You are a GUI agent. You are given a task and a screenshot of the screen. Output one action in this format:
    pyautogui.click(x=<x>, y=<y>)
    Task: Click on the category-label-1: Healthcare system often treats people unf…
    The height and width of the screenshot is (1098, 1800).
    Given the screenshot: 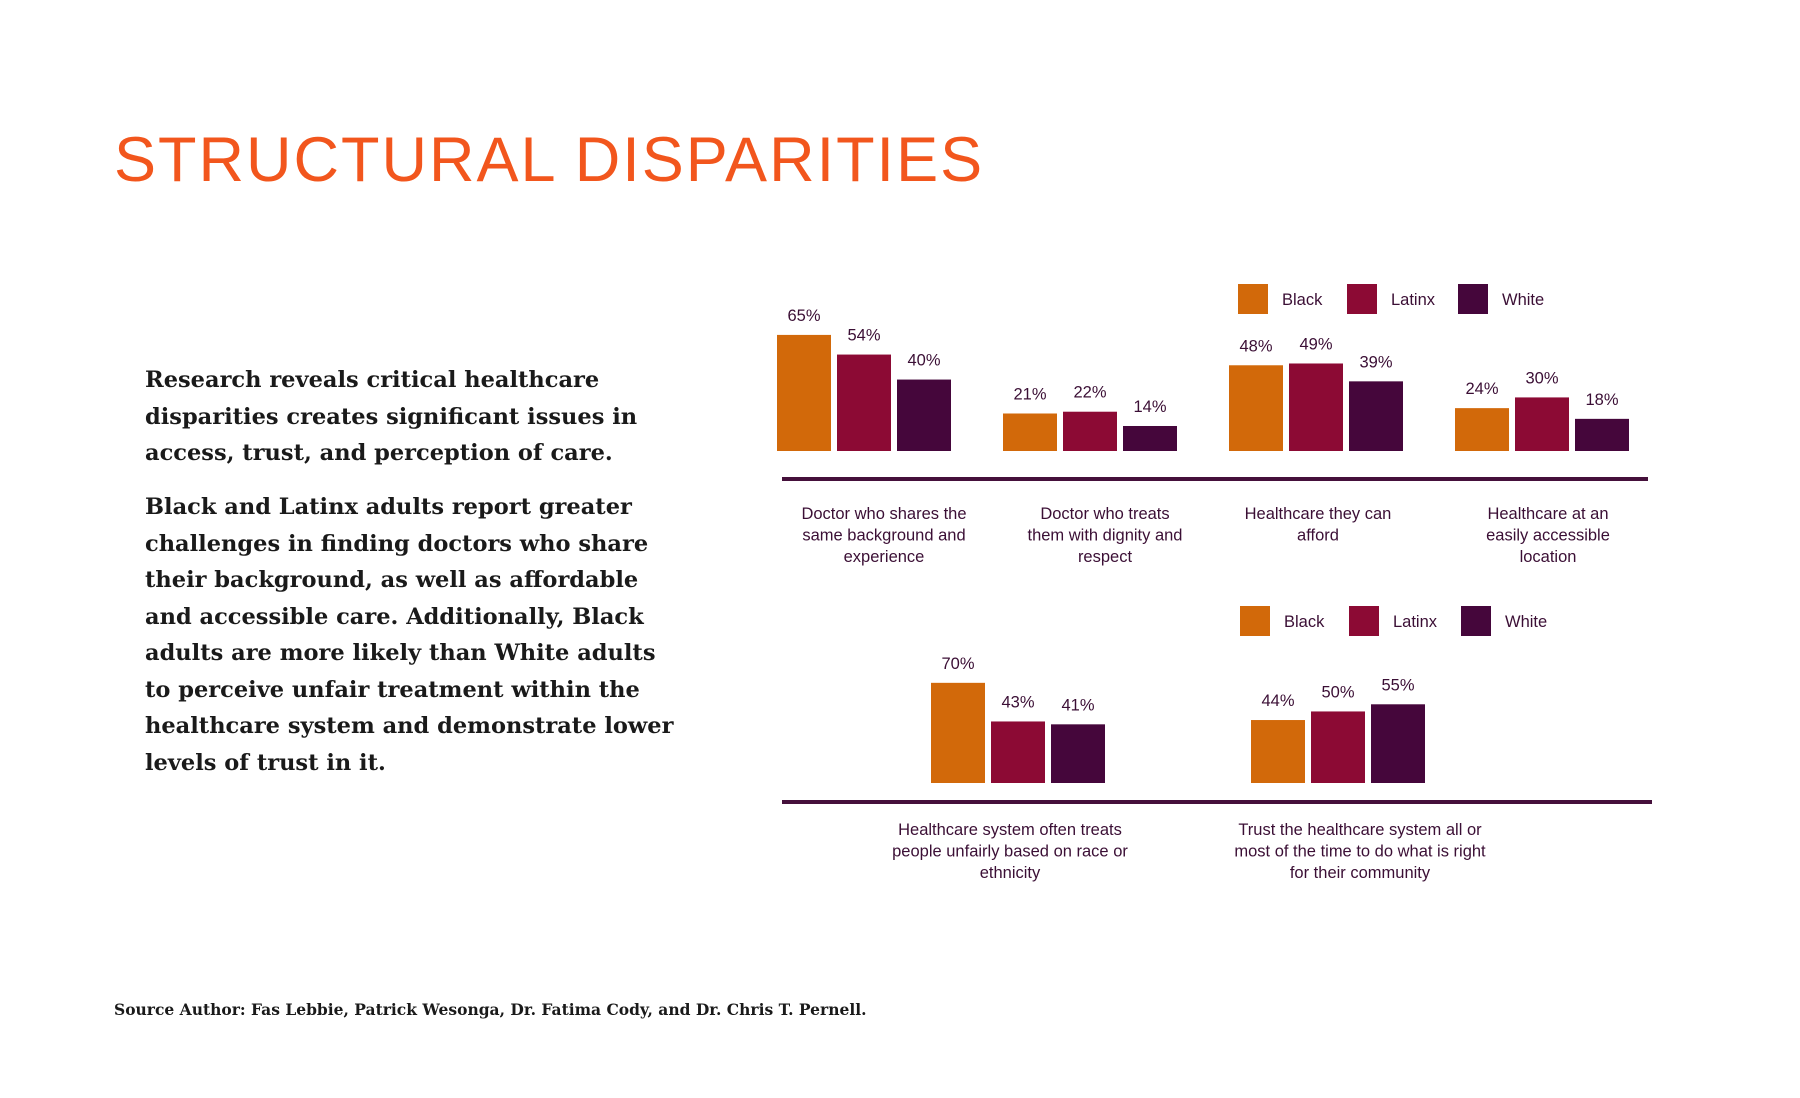 What is the action you would take?
    pyautogui.click(x=1010, y=851)
    